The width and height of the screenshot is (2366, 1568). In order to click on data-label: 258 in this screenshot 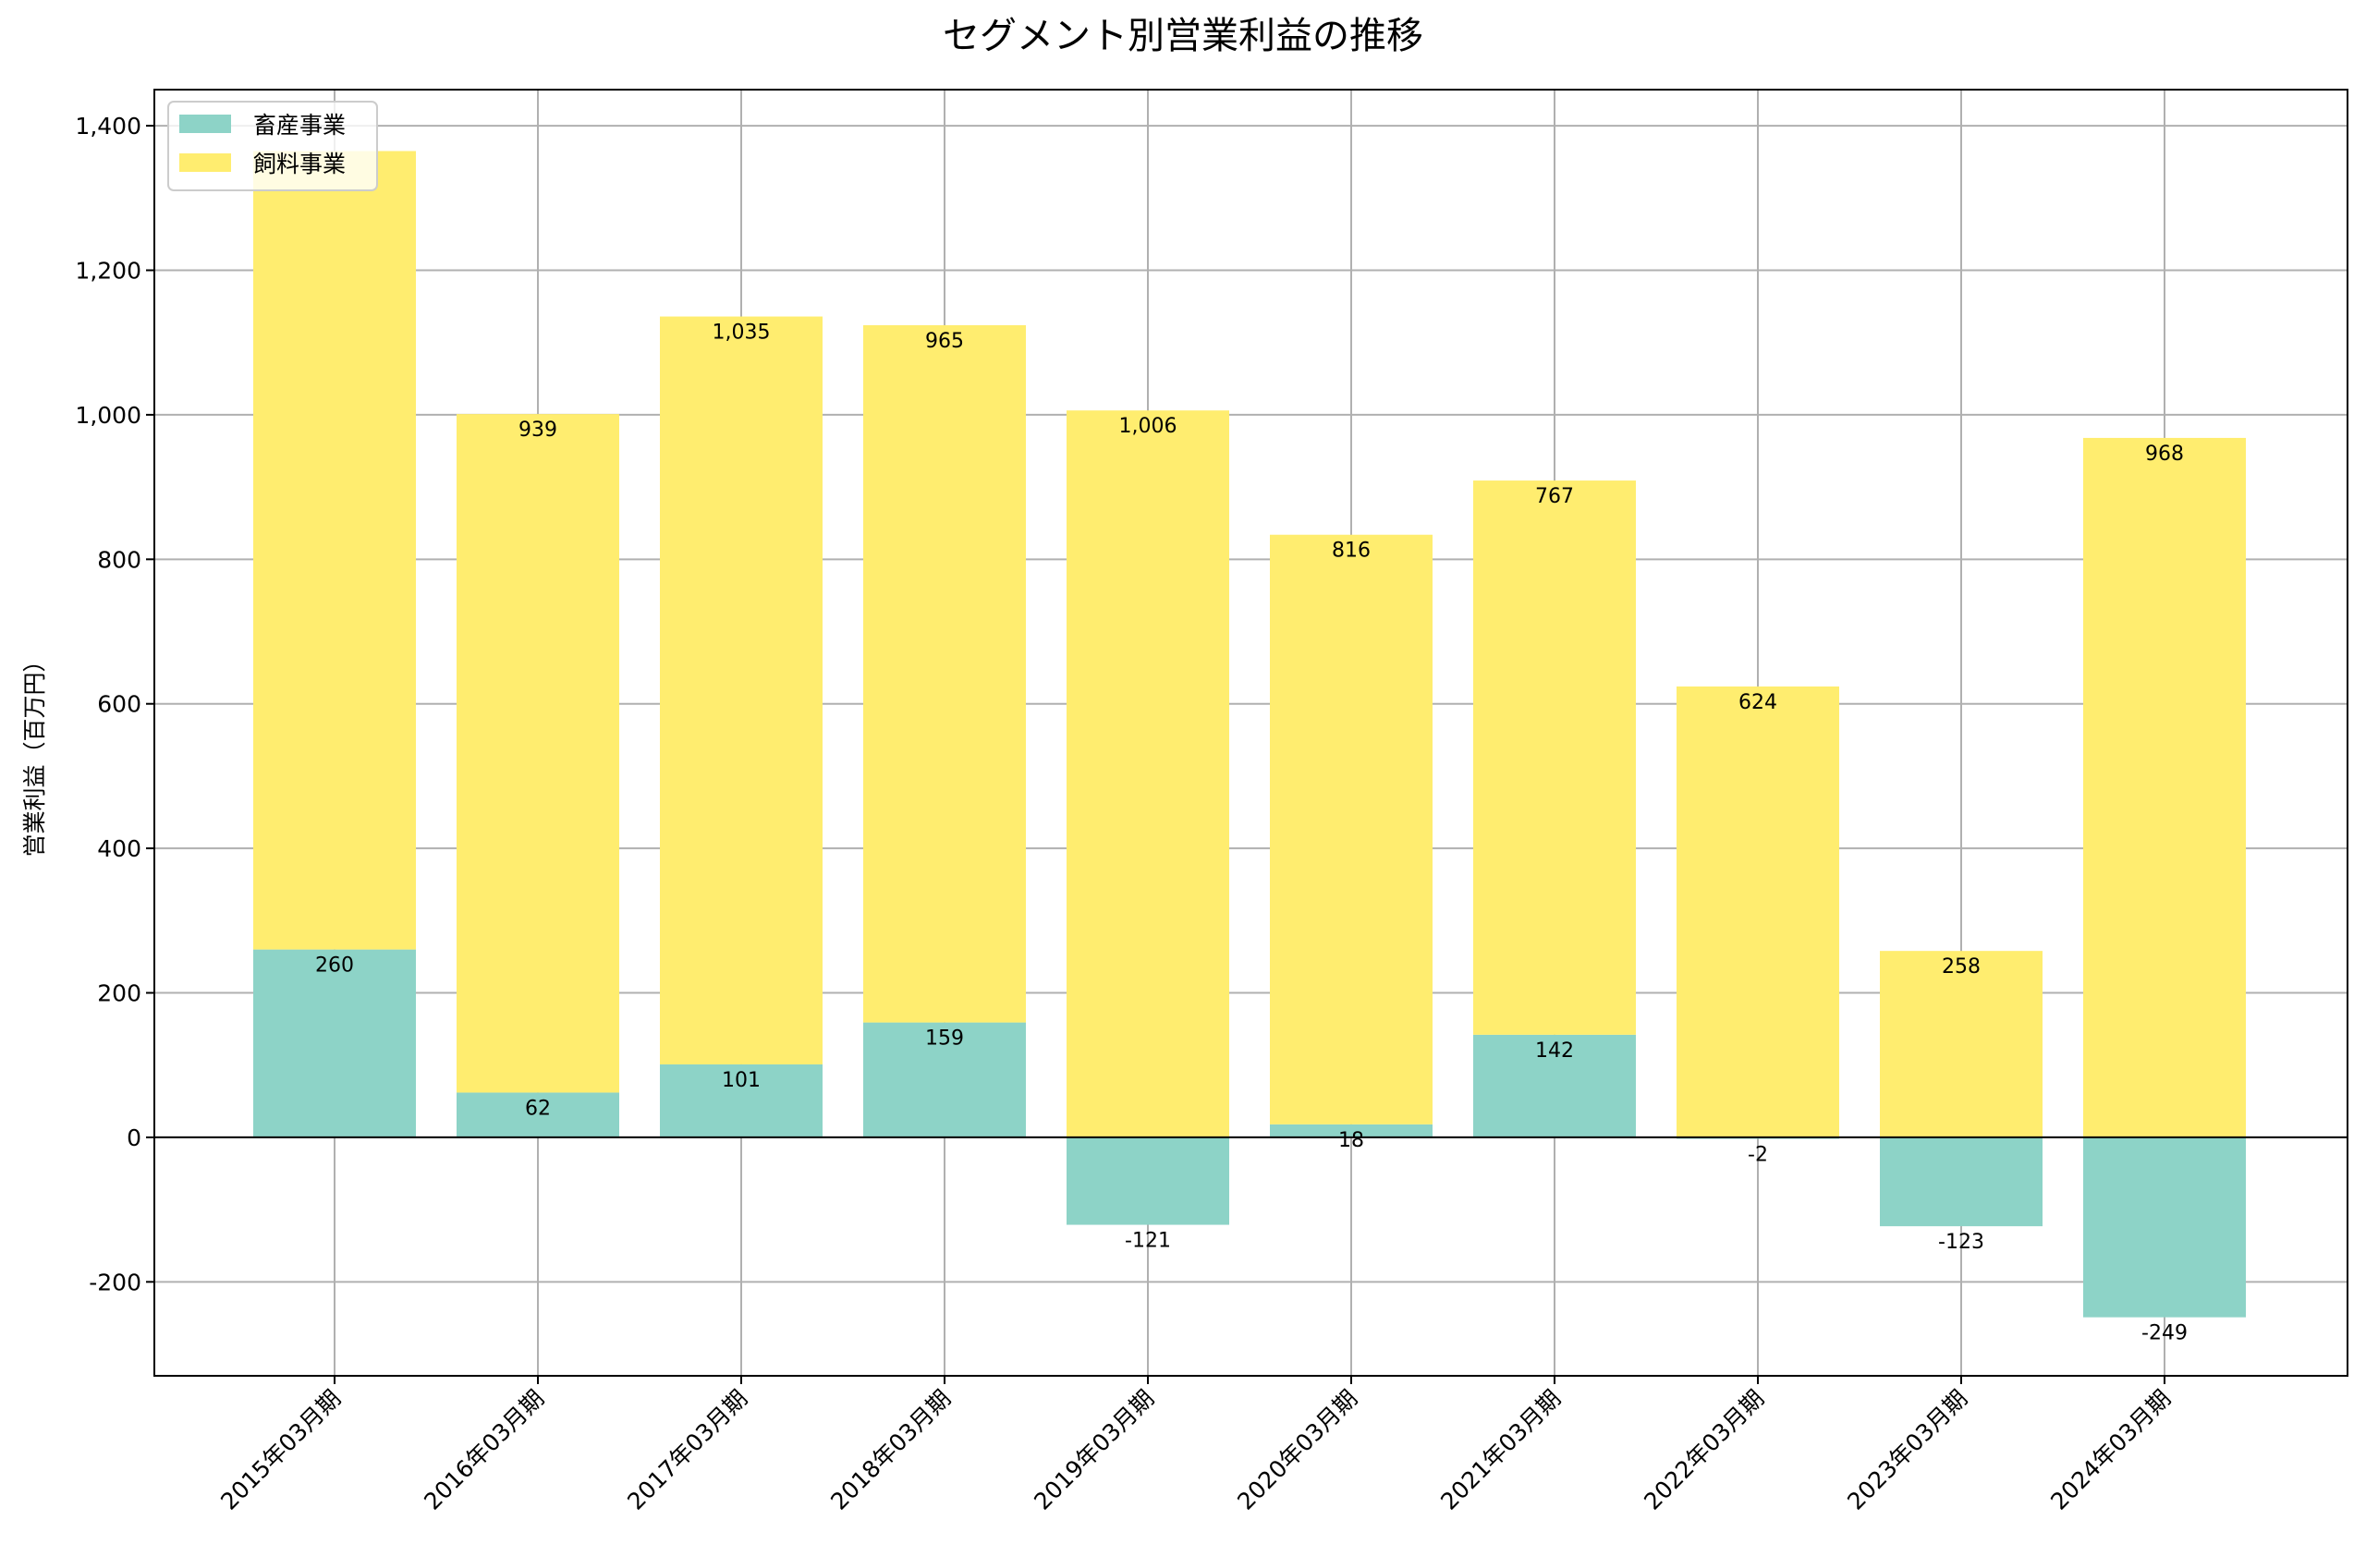, I will do `click(1961, 966)`.